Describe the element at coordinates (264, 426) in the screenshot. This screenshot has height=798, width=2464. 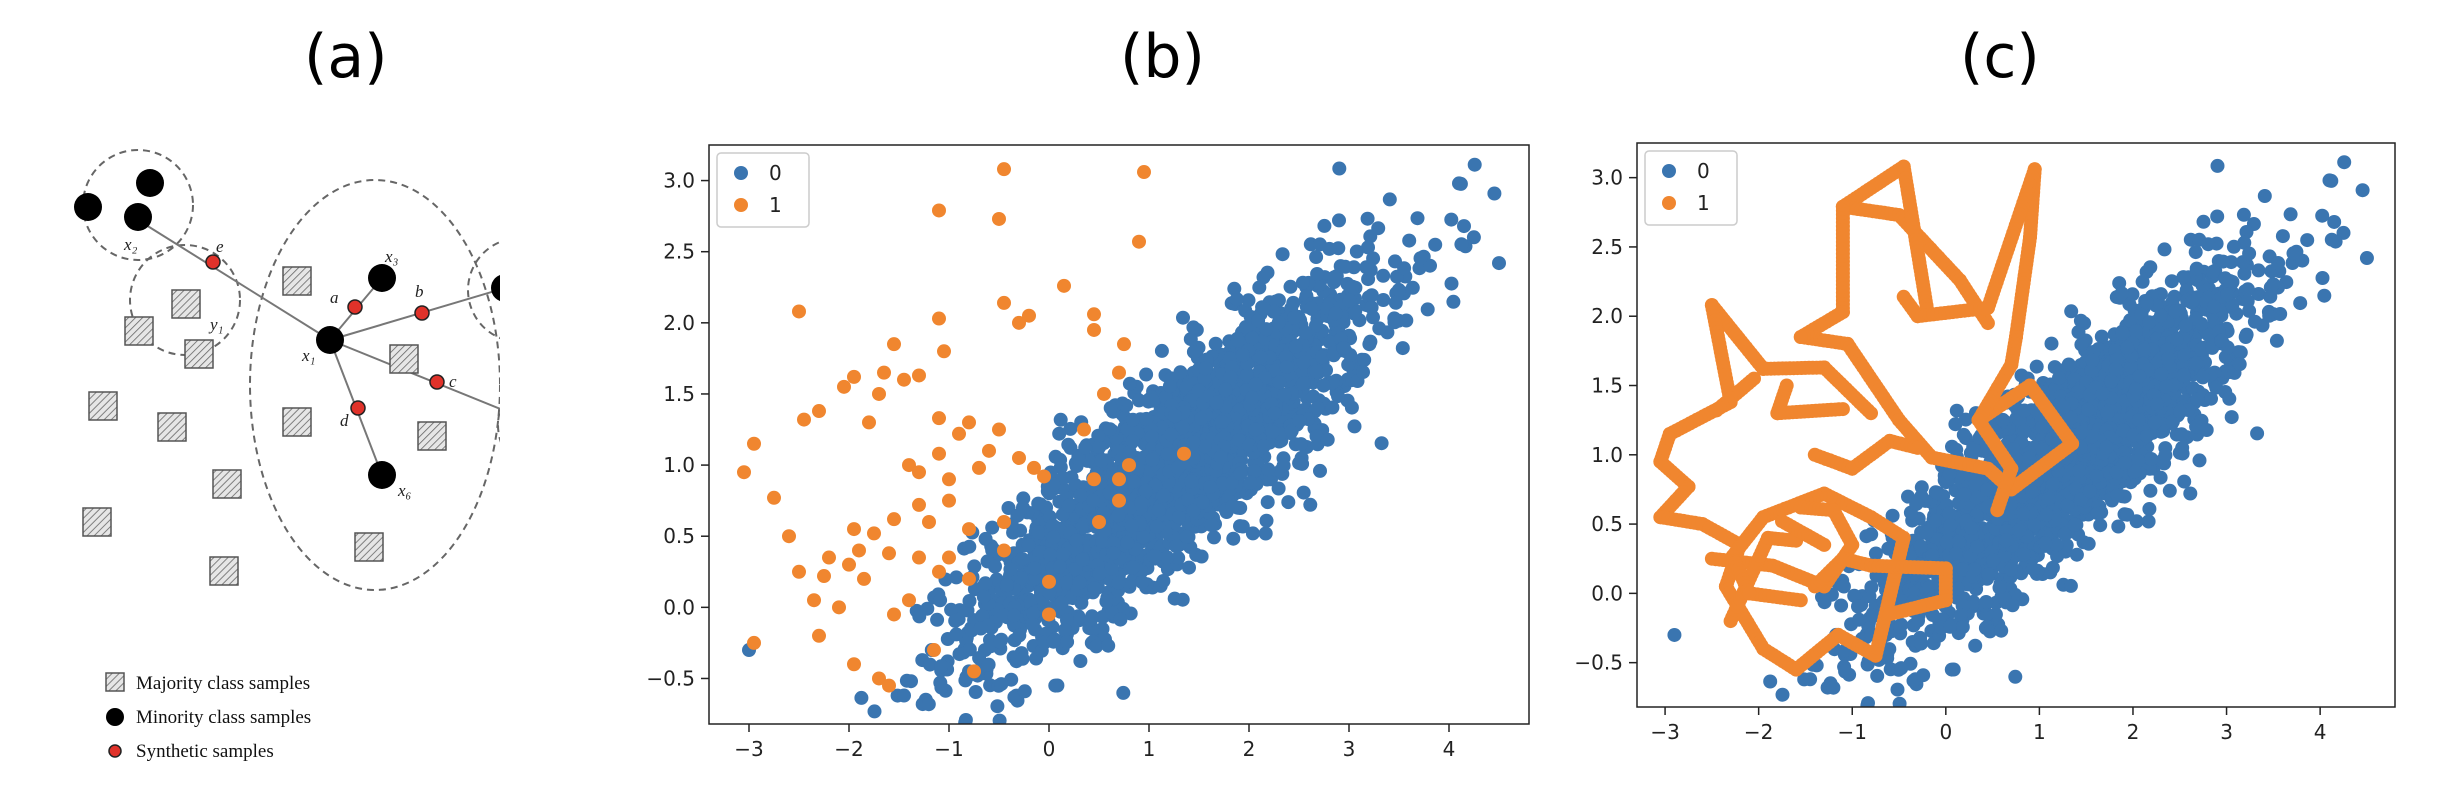
I see `majority-samples` at that location.